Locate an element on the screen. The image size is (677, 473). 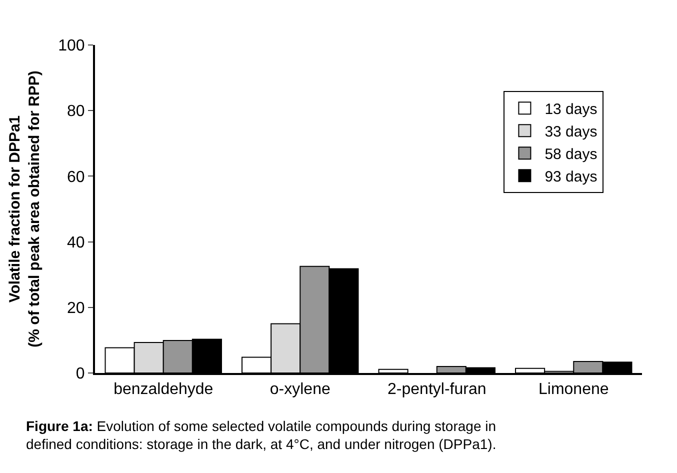
y-axis-title: Volatile fraction for DPPa1 (% of total peak area obtained for RPP) is located at coordinates (24, 209).